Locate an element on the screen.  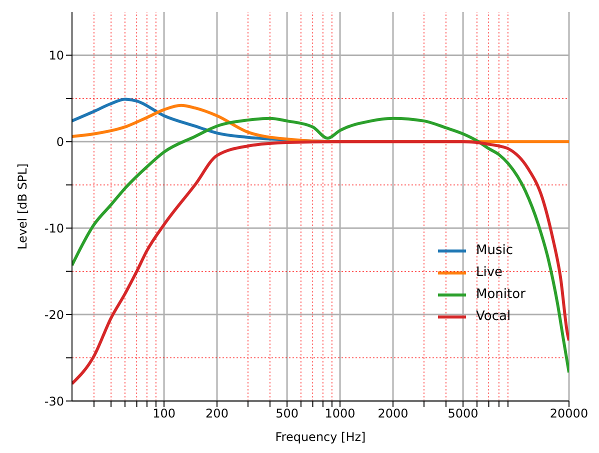
x-tick-label: 200 is located at coordinates (217, 413).